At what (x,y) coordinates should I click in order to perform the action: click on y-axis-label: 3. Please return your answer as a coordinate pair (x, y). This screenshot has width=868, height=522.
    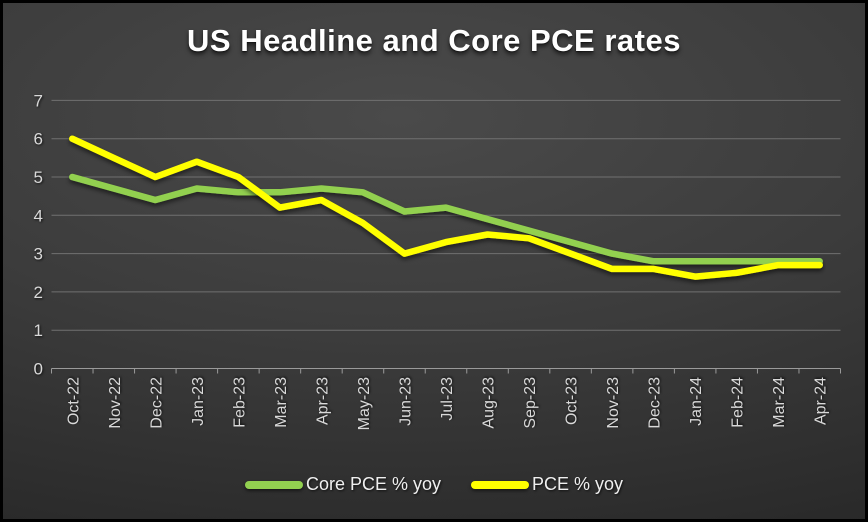
    Looking at the image, I should click on (38, 254).